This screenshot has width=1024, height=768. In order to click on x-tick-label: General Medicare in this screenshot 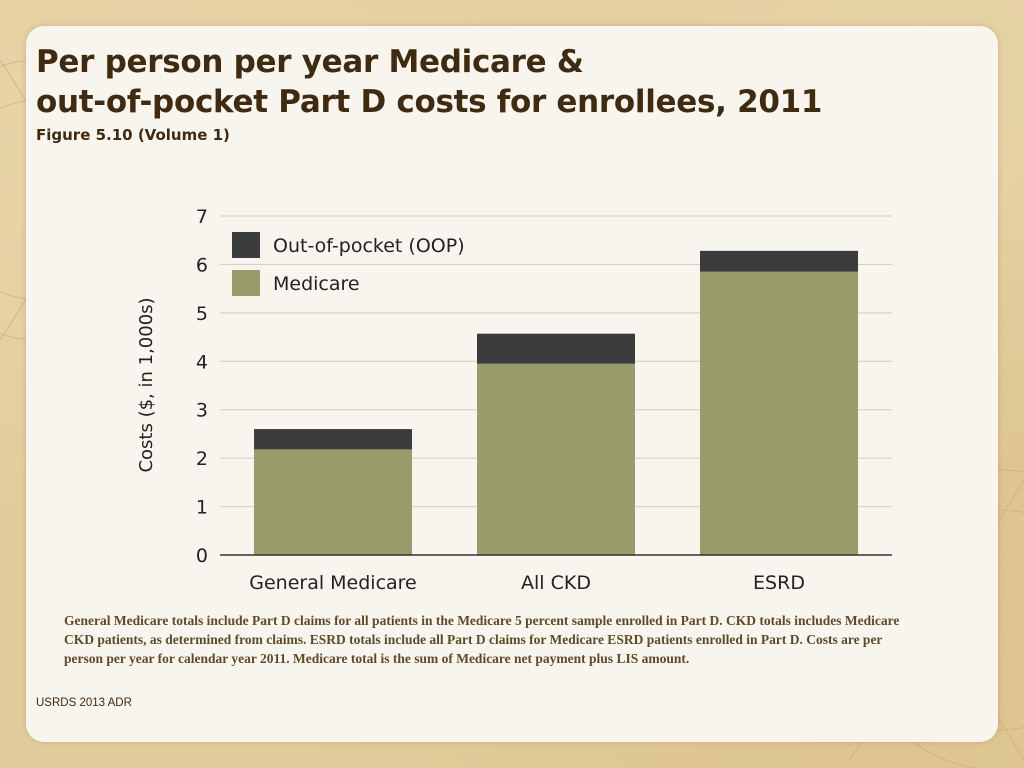, I will do `click(333, 583)`.